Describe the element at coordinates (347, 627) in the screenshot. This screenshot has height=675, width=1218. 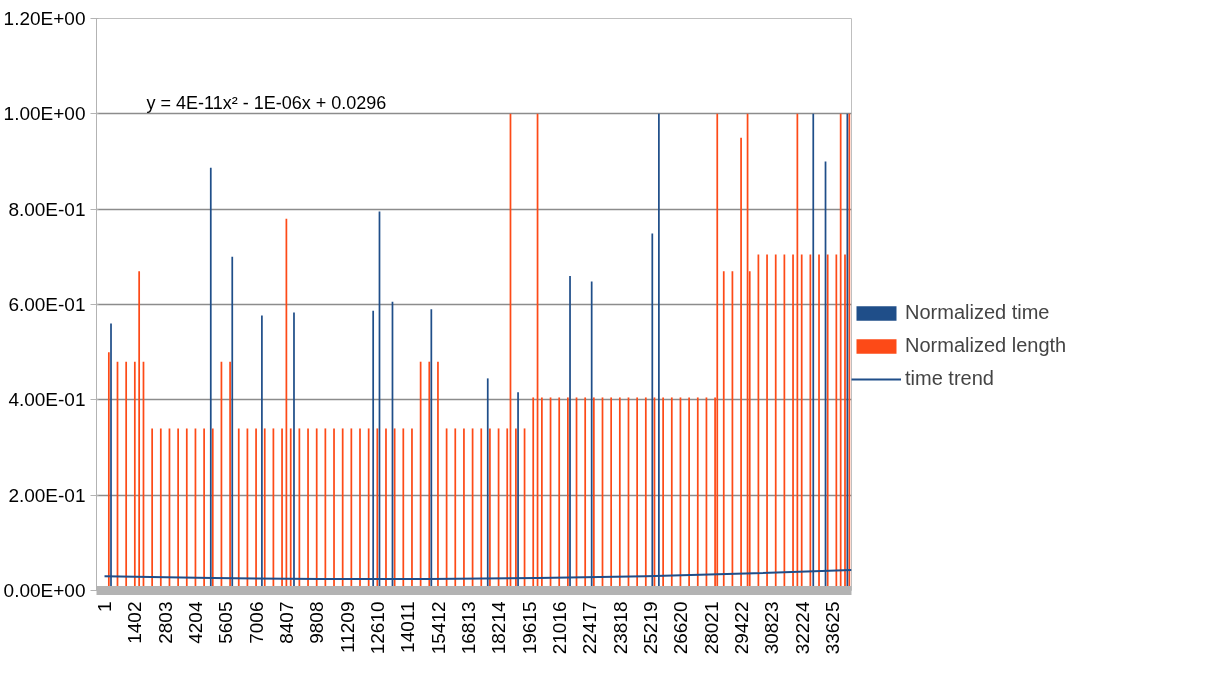
I see `x-tick-label: 11209` at that location.